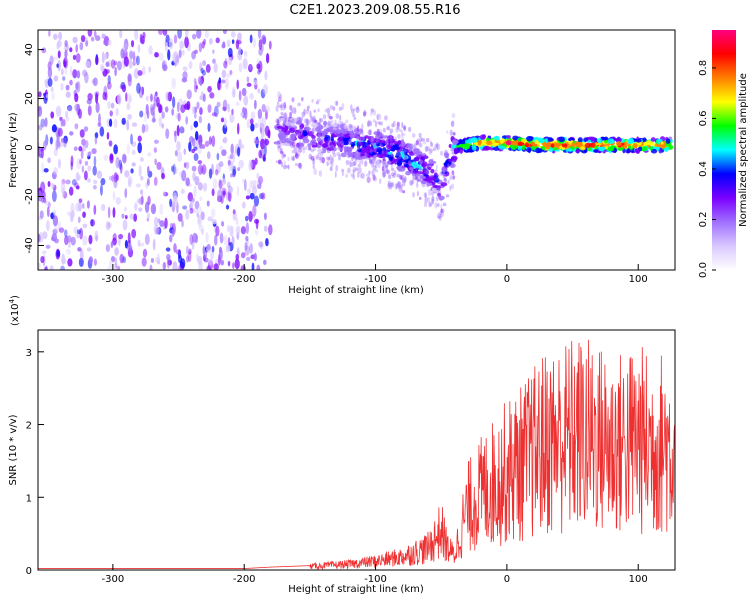 This screenshot has width=750, height=600. I want to click on snr-xtick-label: -100, so click(375, 579).